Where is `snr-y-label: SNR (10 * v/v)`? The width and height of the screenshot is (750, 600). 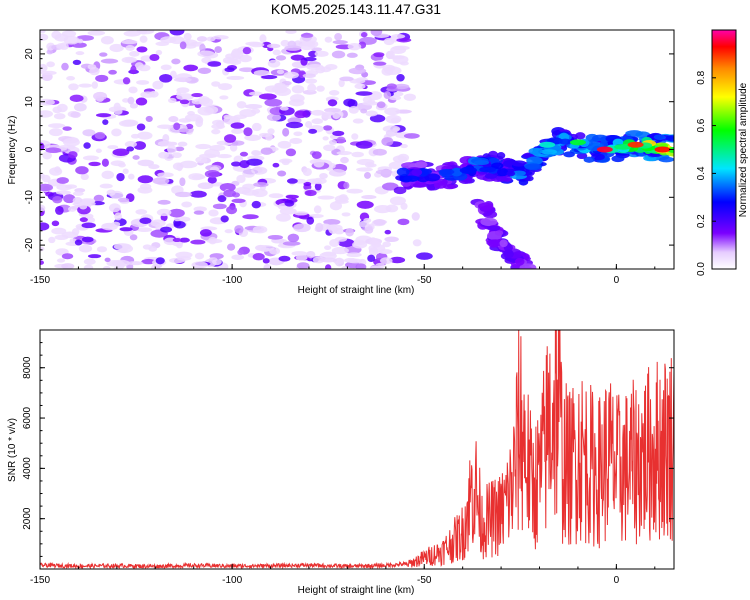
snr-y-label: SNR (10 * v/v) is located at coordinates (12, 450).